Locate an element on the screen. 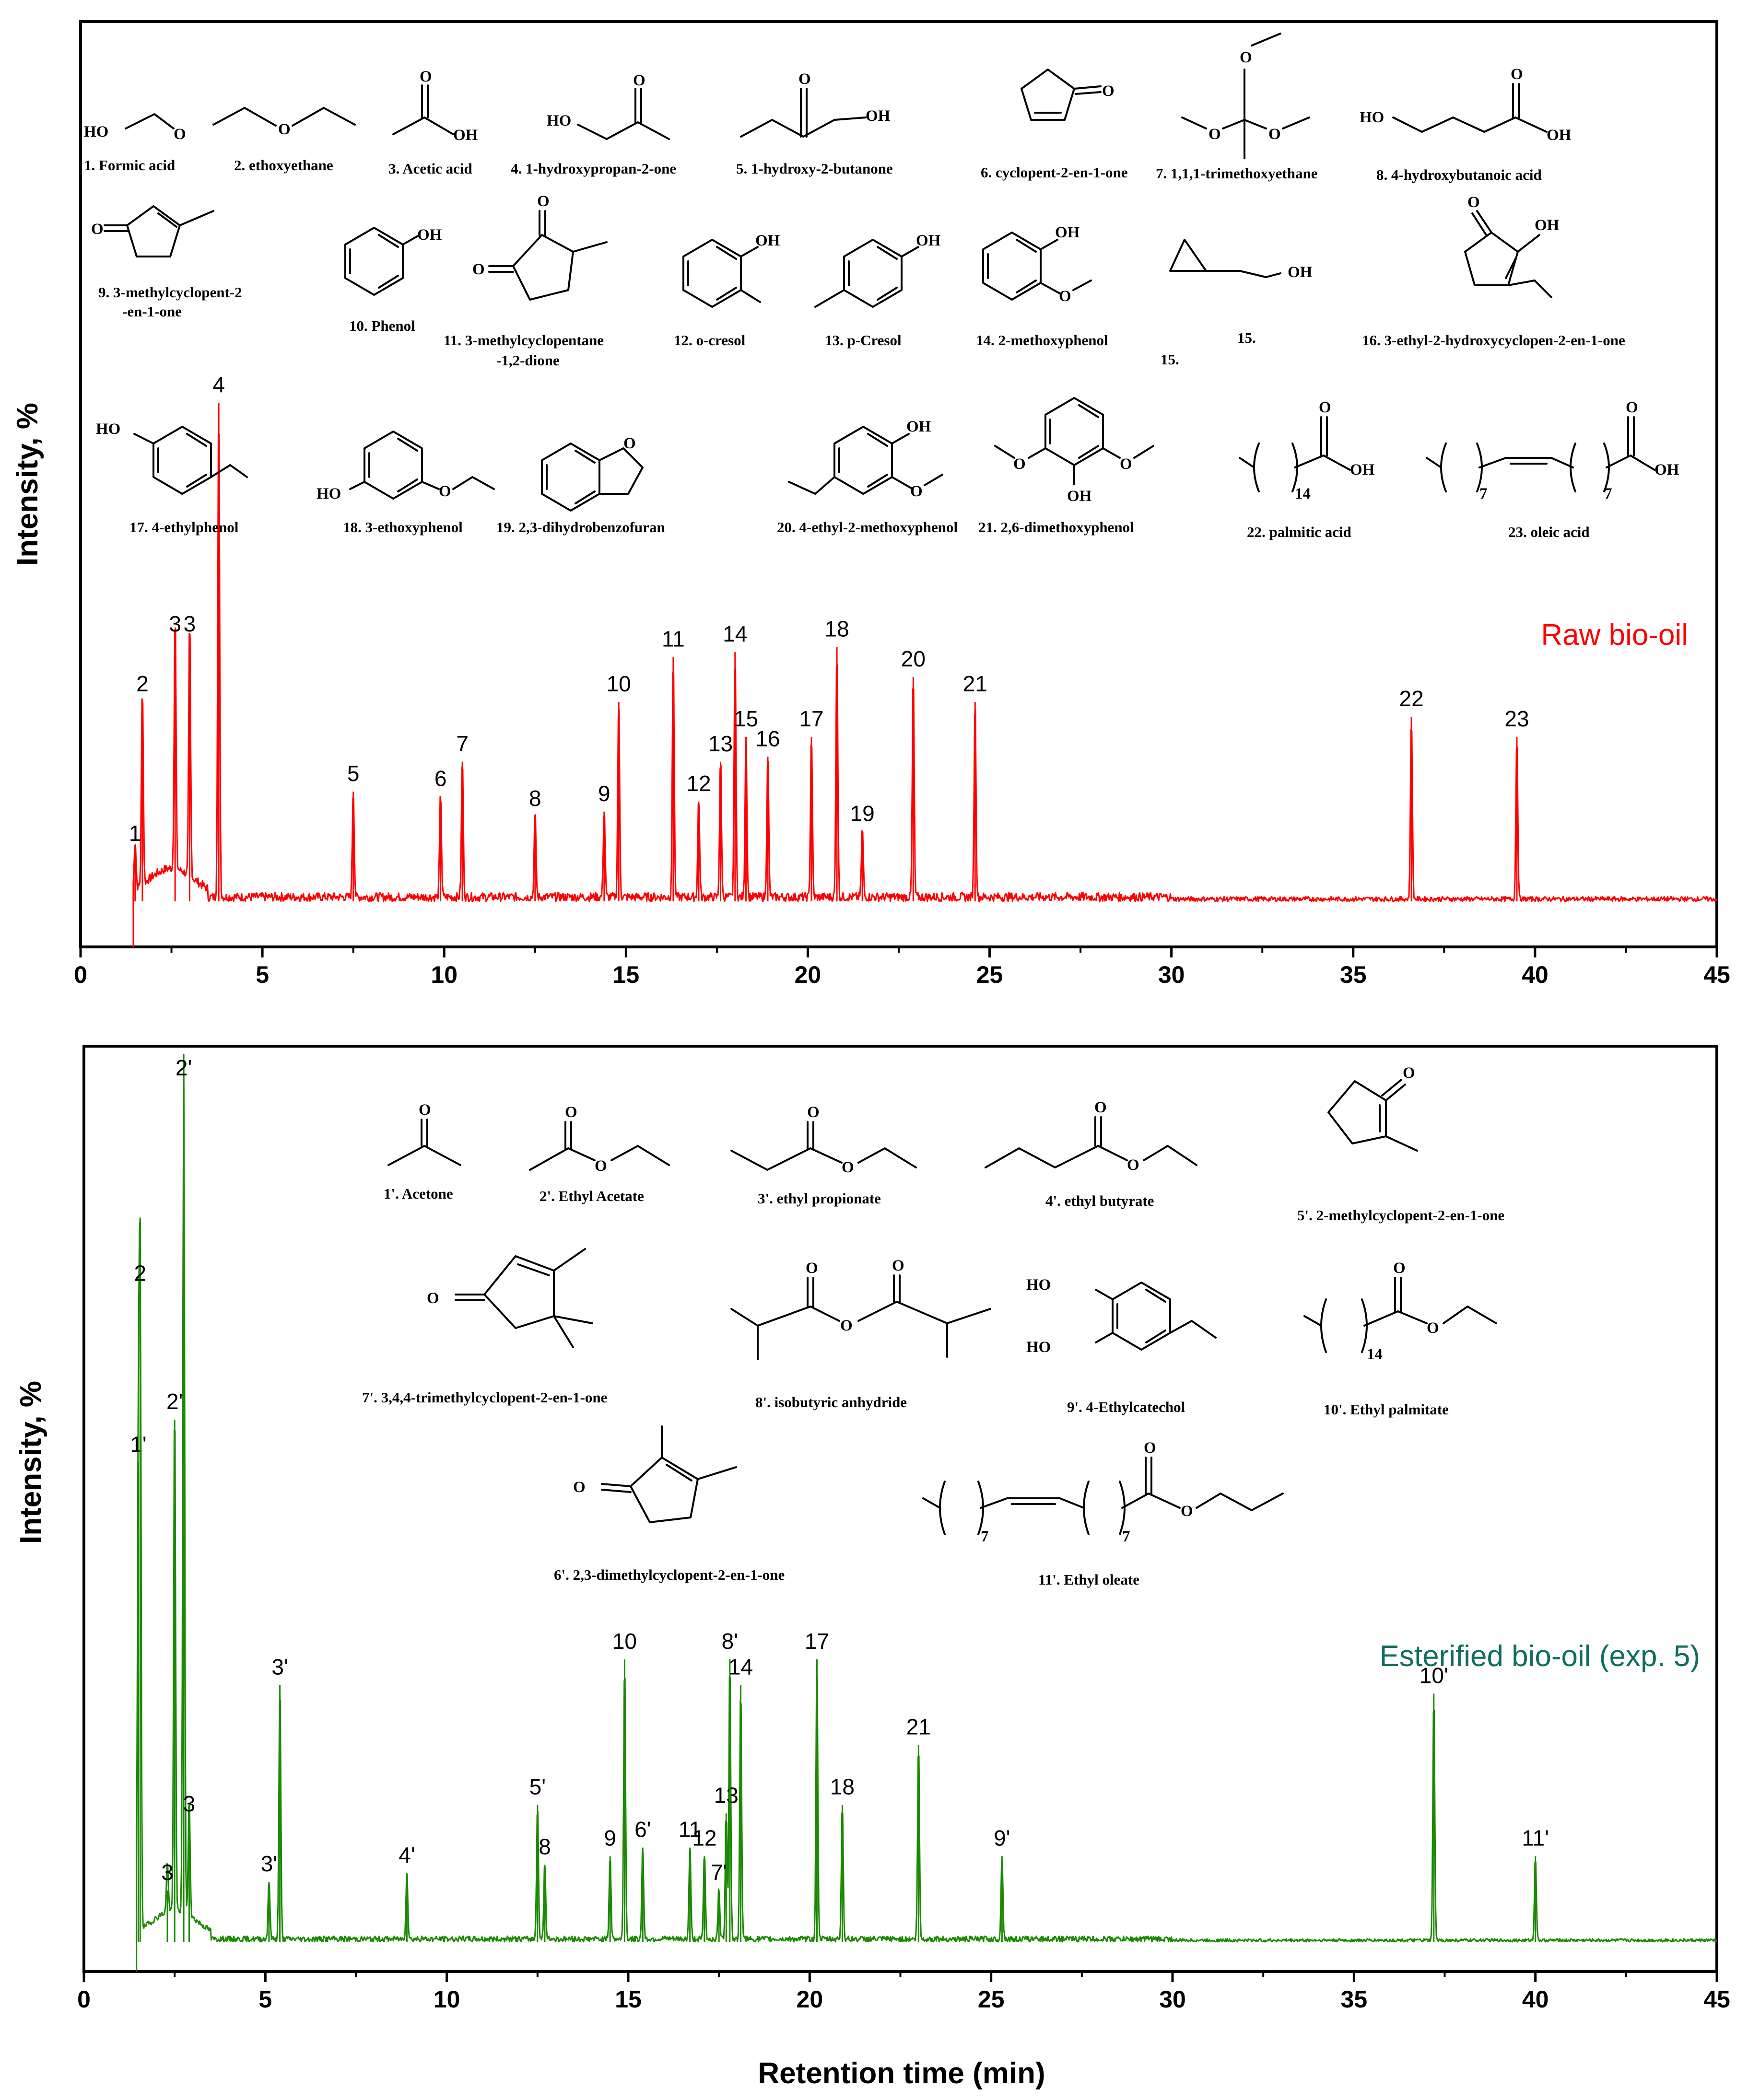 Image resolution: width=1760 pixels, height=2100 pixels. structure-dimethylcyclopentenone: O 6'. 2,3-dimethylcyclopent-2-en-1-one is located at coordinates (669, 1504).